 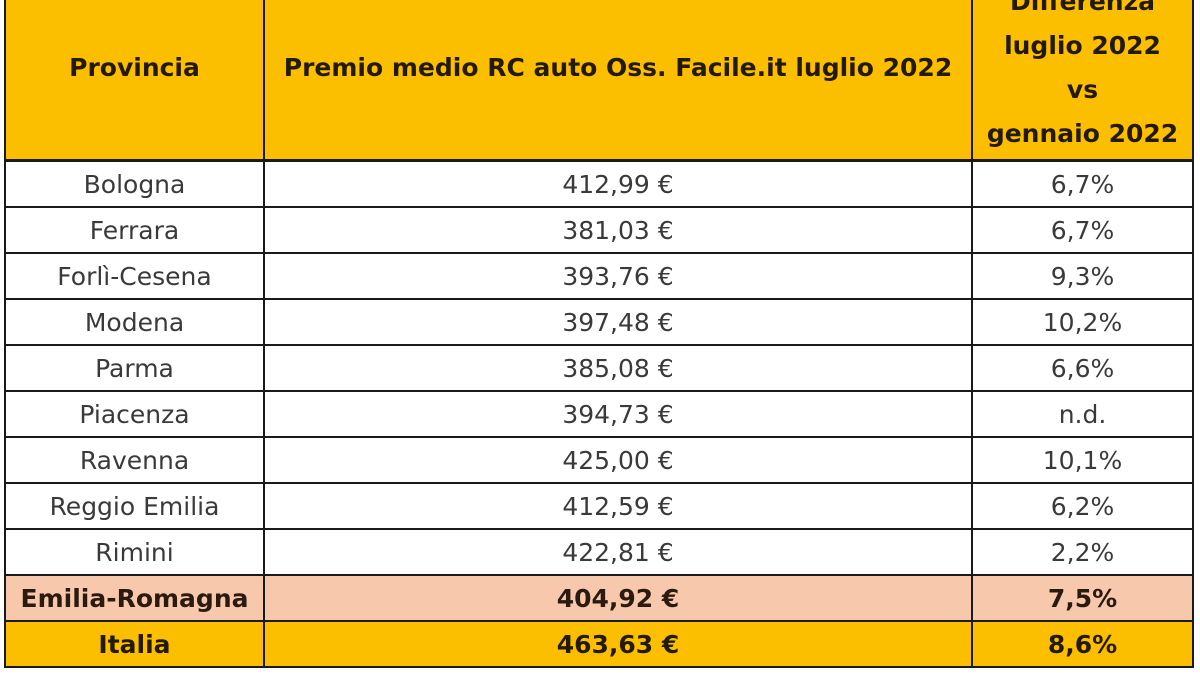 I want to click on province-cell: Reggio Emilia, so click(x=134, y=506).